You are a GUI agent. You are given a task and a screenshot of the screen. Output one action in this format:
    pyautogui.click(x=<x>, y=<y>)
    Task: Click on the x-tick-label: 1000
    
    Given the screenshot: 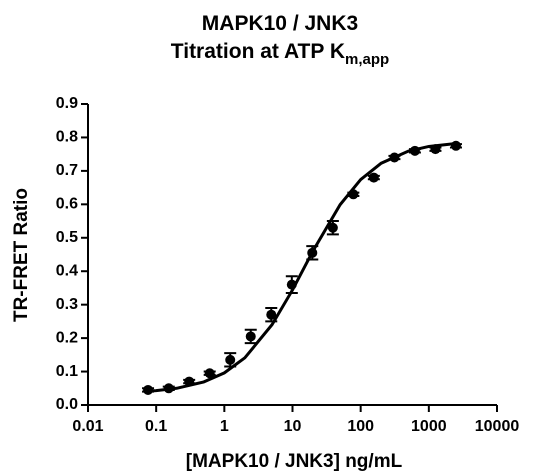 What is the action you would take?
    pyautogui.click(x=429, y=426)
    